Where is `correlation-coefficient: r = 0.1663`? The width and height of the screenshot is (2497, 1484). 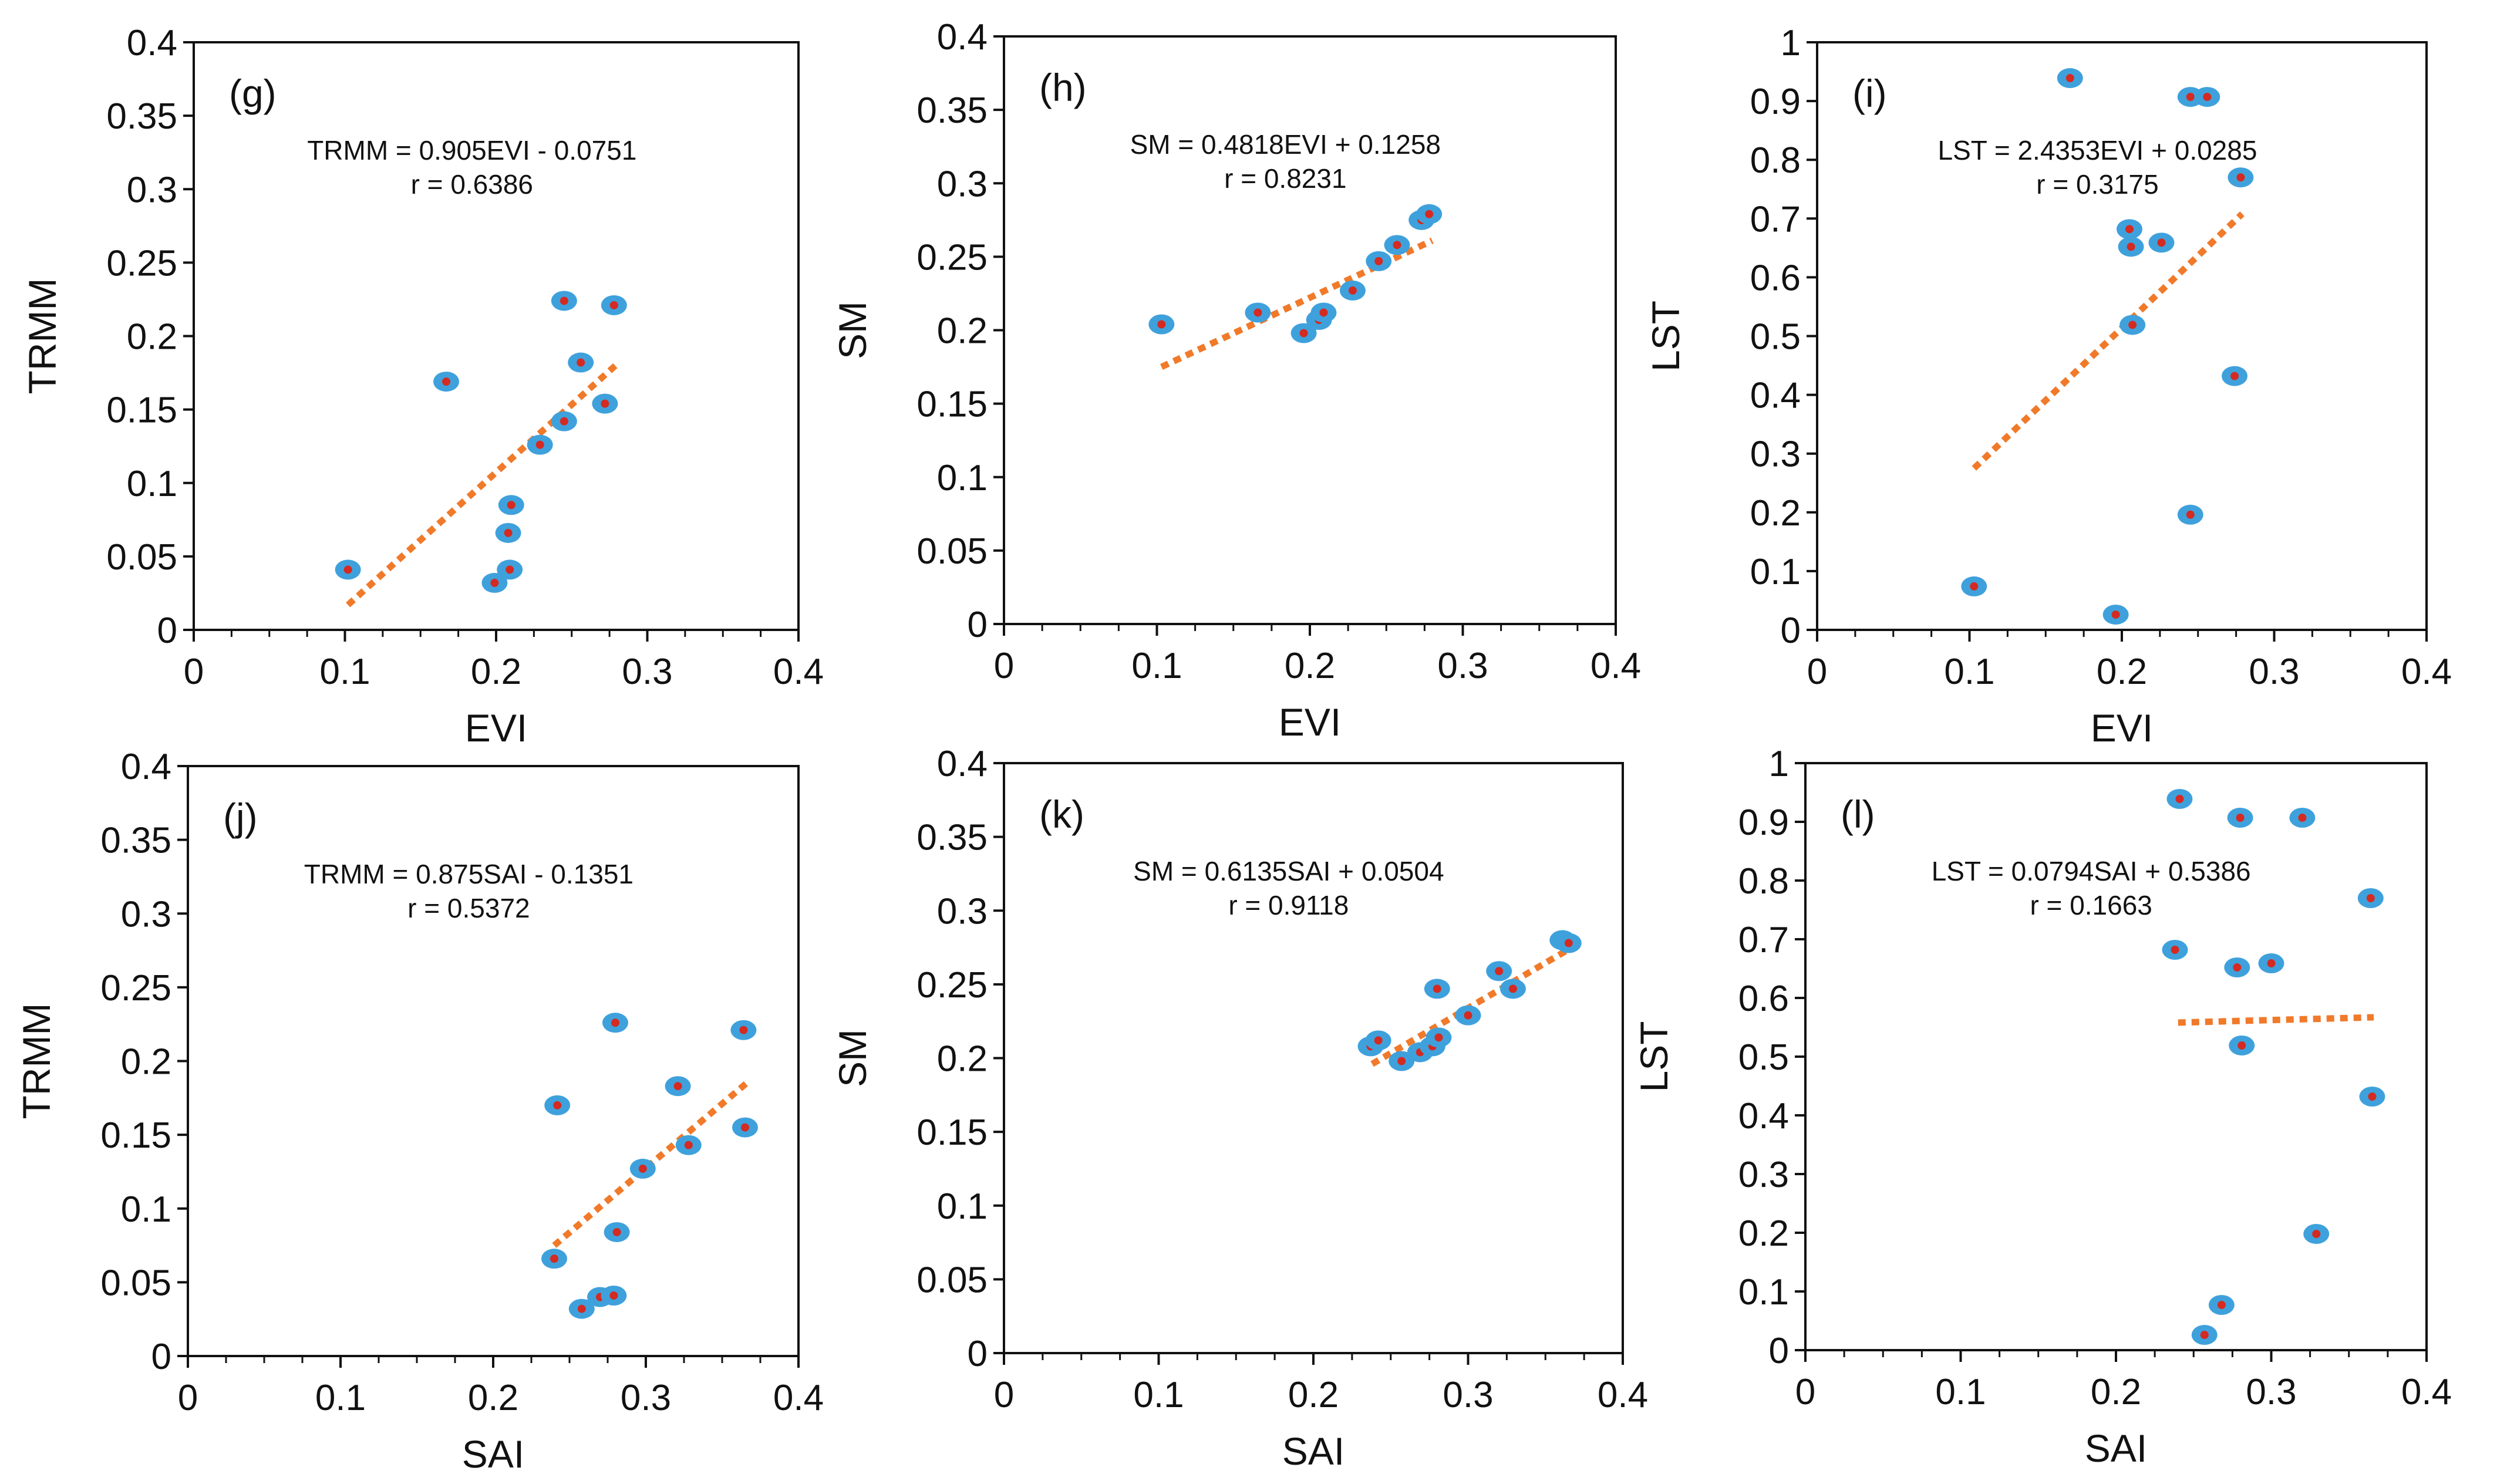 correlation-coefficient: r = 0.1663 is located at coordinates (2091, 905).